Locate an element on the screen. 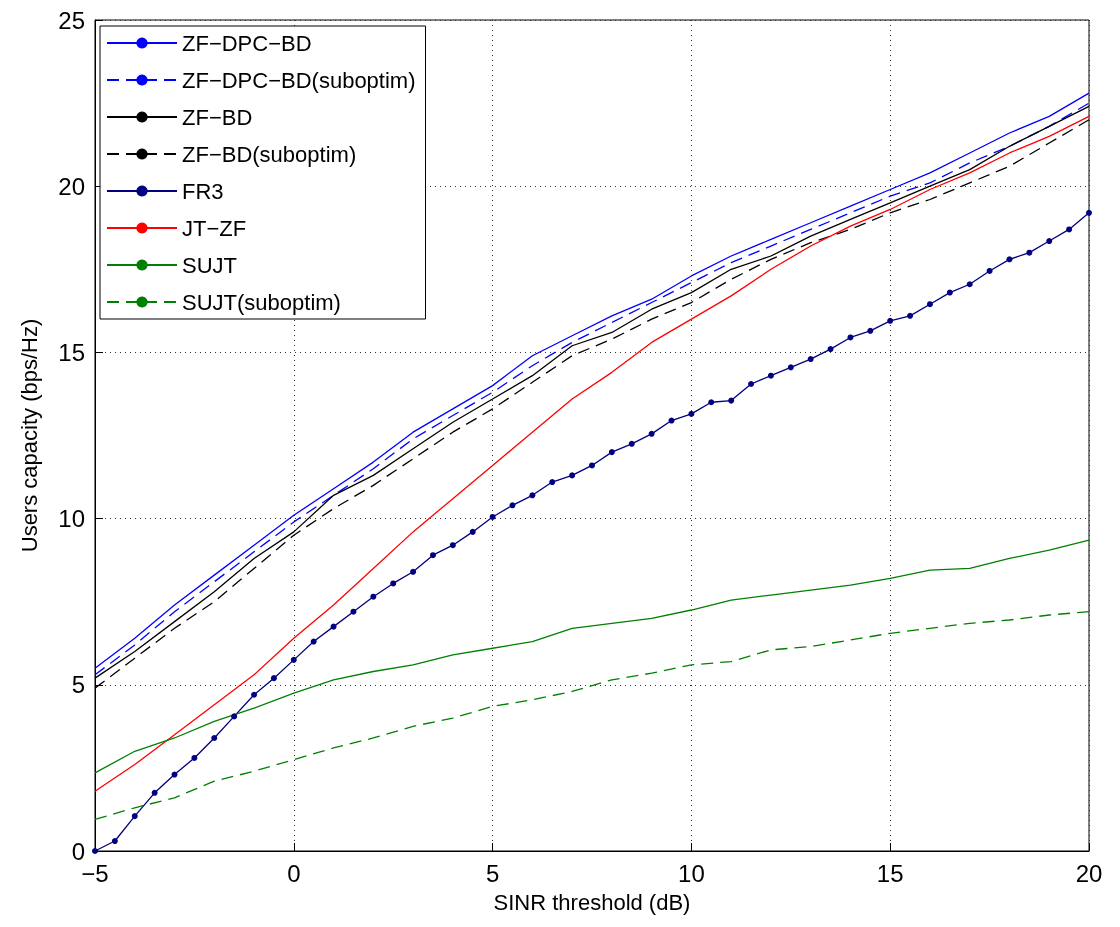 The width and height of the screenshot is (1120, 927). y-tick-label: 10 is located at coordinates (71, 519).